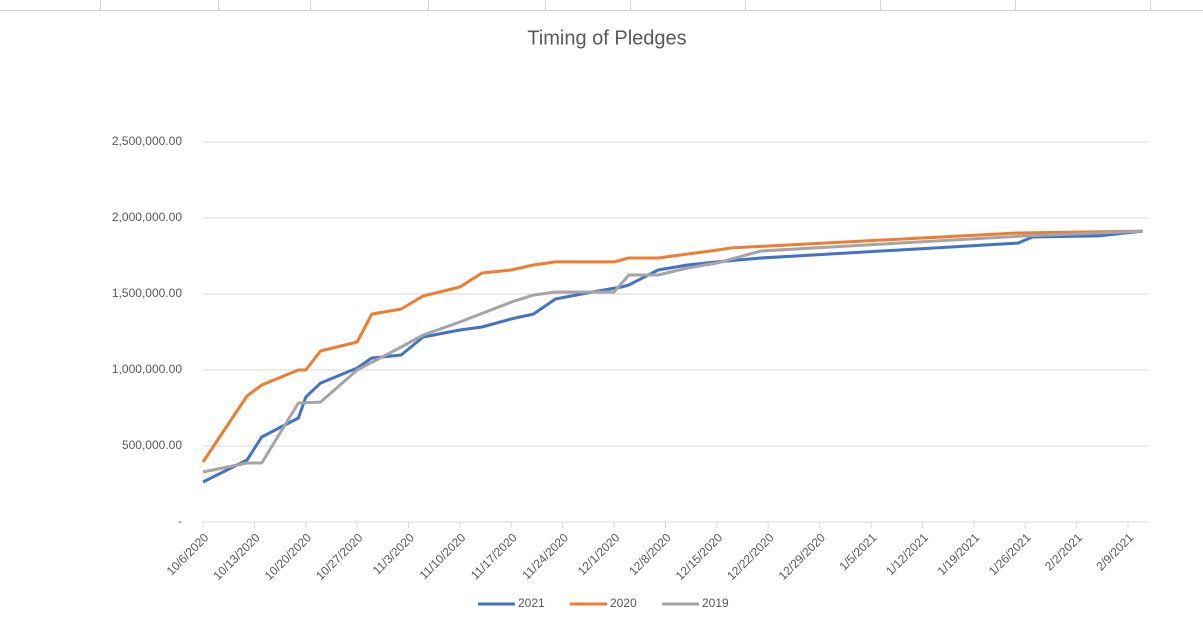 The image size is (1203, 629). Describe the element at coordinates (715, 603) in the screenshot. I see `legend-label: 2019` at that location.